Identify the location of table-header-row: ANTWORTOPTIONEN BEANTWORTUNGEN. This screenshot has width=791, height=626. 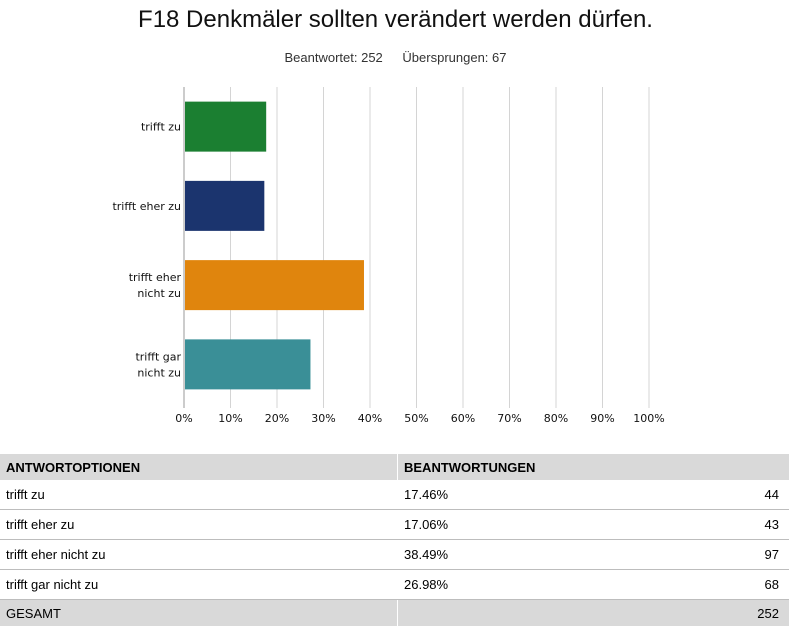
(394, 467).